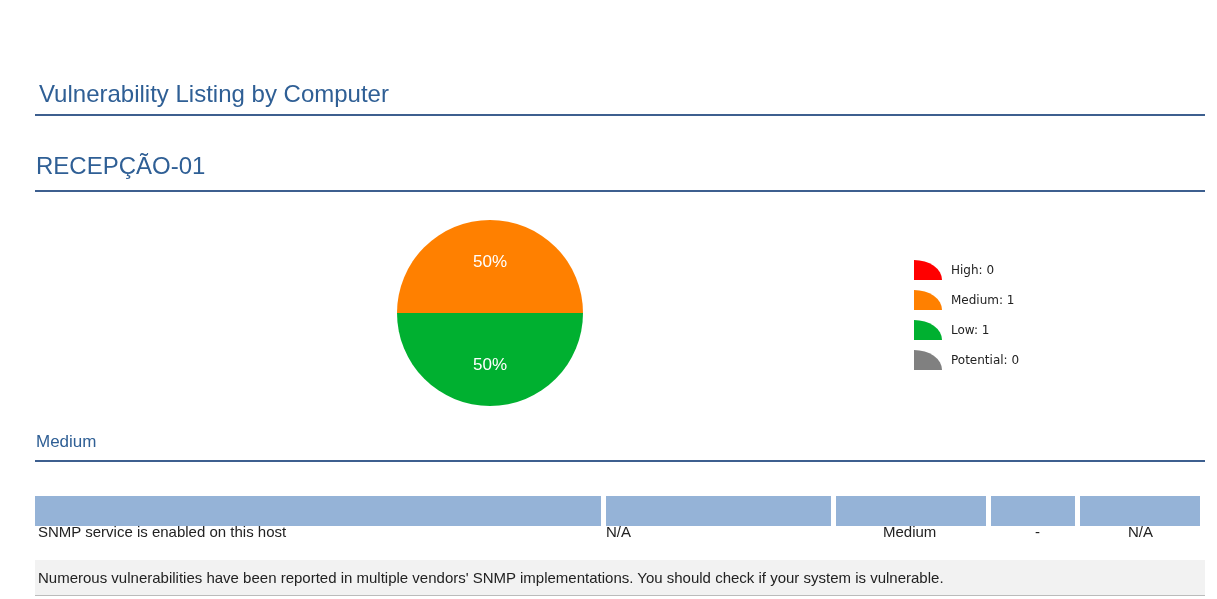  I want to click on legend-label: Low: 1, so click(970, 330).